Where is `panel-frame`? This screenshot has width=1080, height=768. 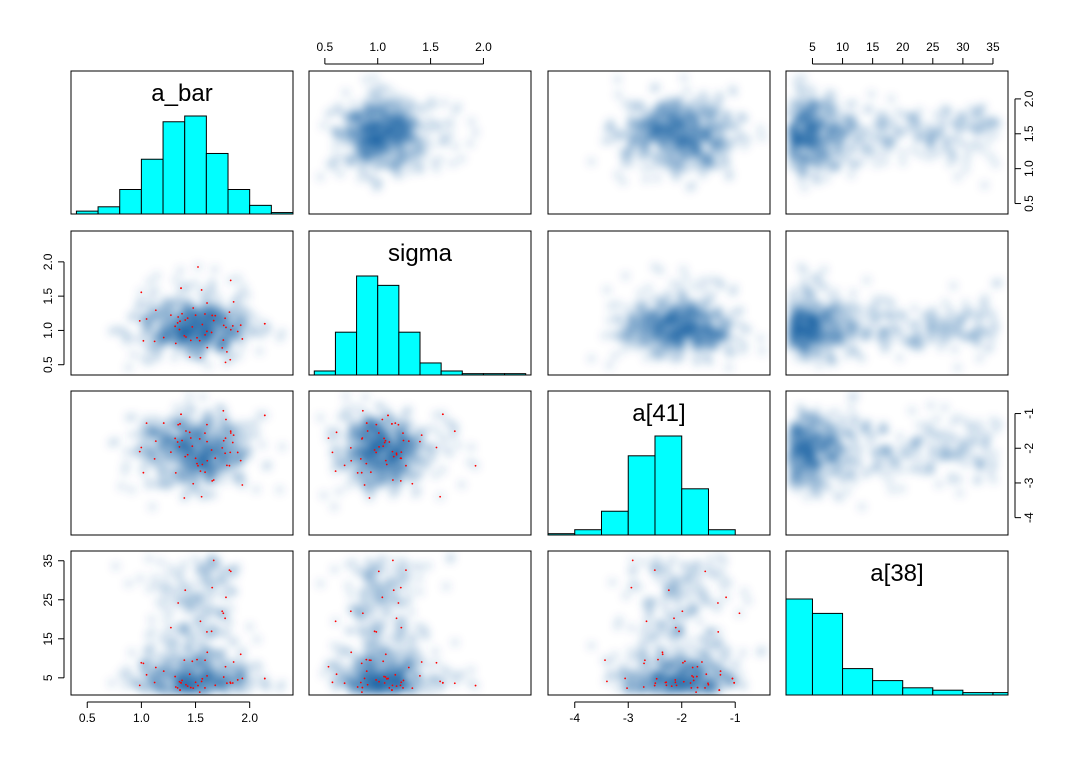 panel-frame is located at coordinates (182, 303).